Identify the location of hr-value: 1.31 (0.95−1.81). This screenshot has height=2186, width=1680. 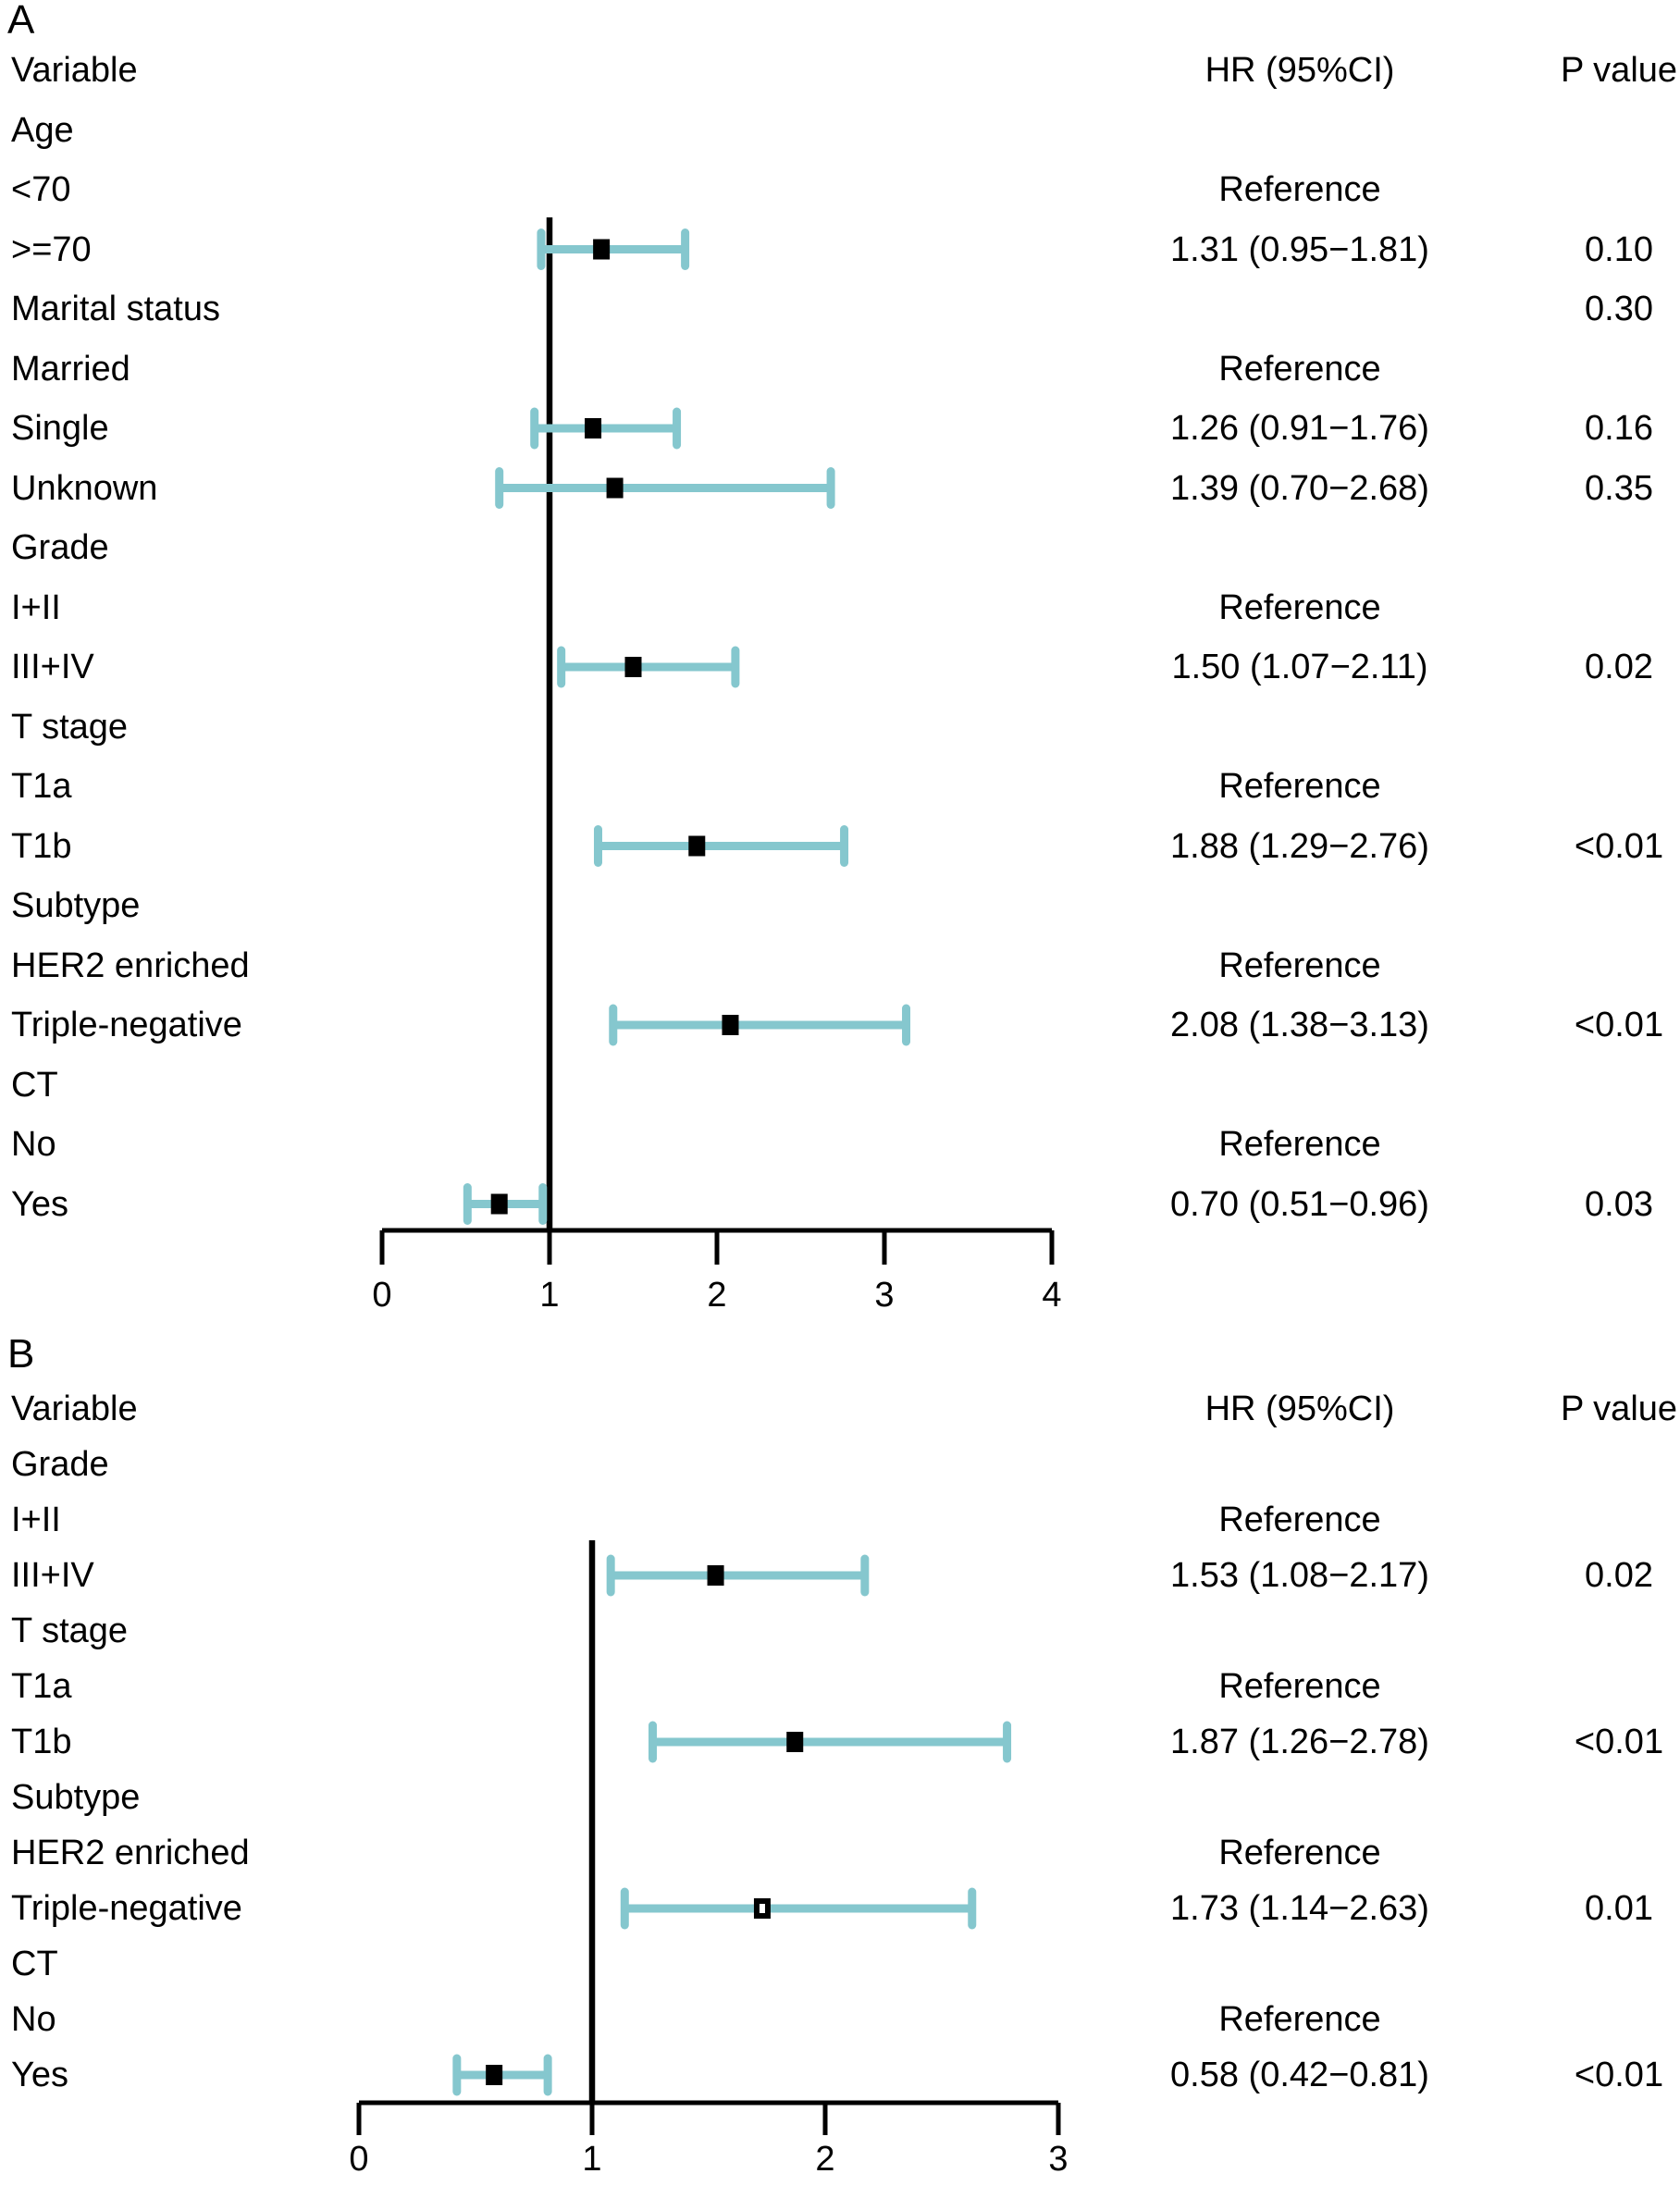
(1299, 249).